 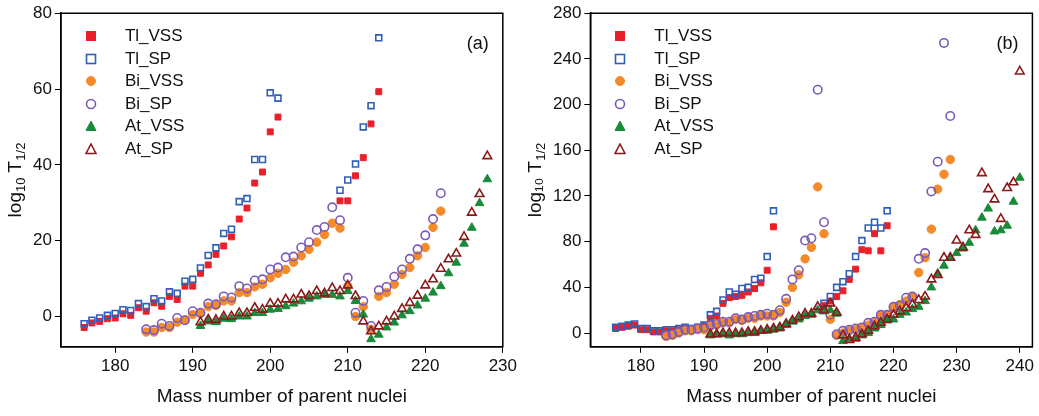 What do you see at coordinates (567, 12) in the screenshot?
I see `y-tick-label: 280` at bounding box center [567, 12].